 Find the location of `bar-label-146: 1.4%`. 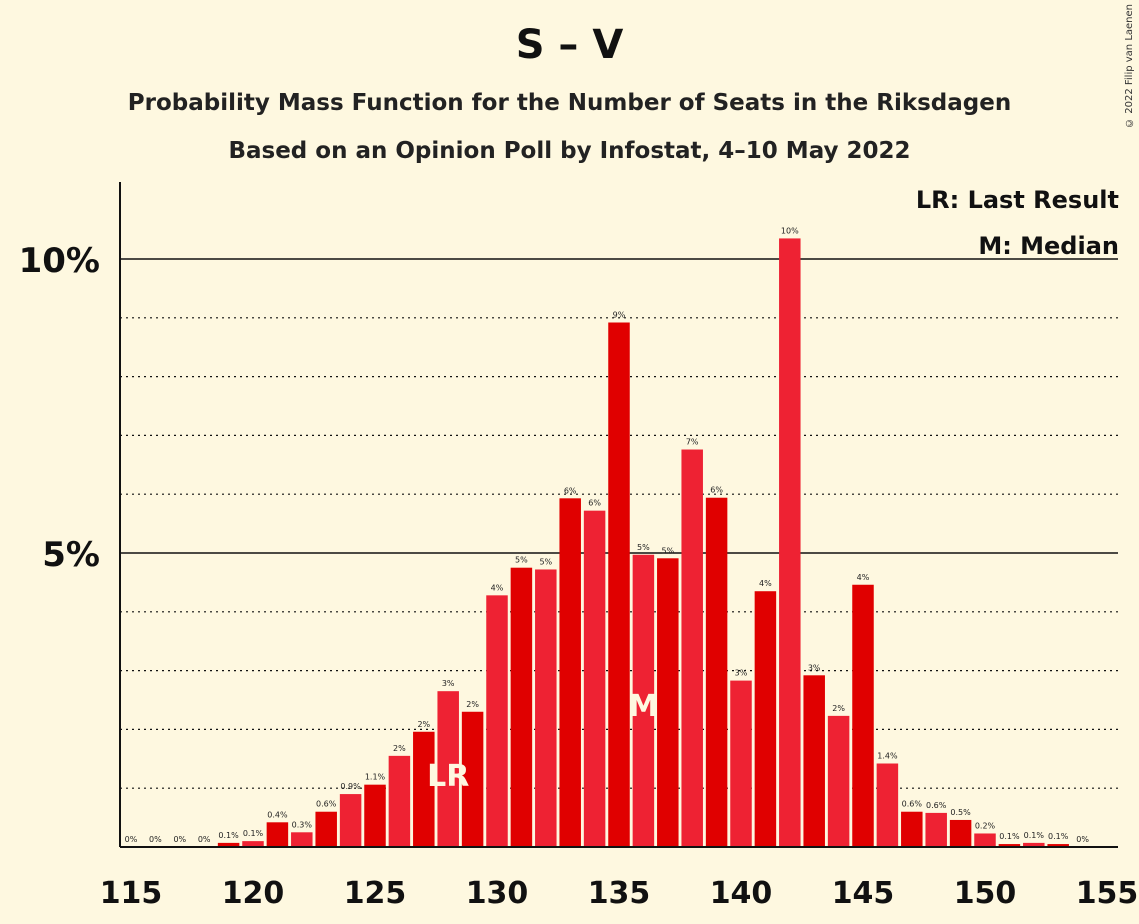

bar-label-146: 1.4% is located at coordinates (887, 756).